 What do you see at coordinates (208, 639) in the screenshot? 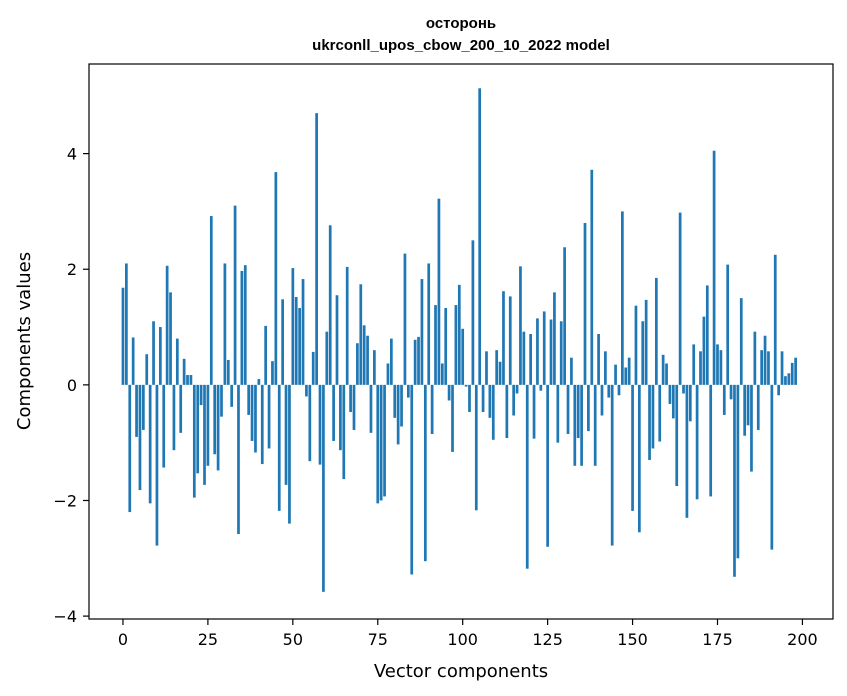
I see `x-tick-label: 25` at bounding box center [208, 639].